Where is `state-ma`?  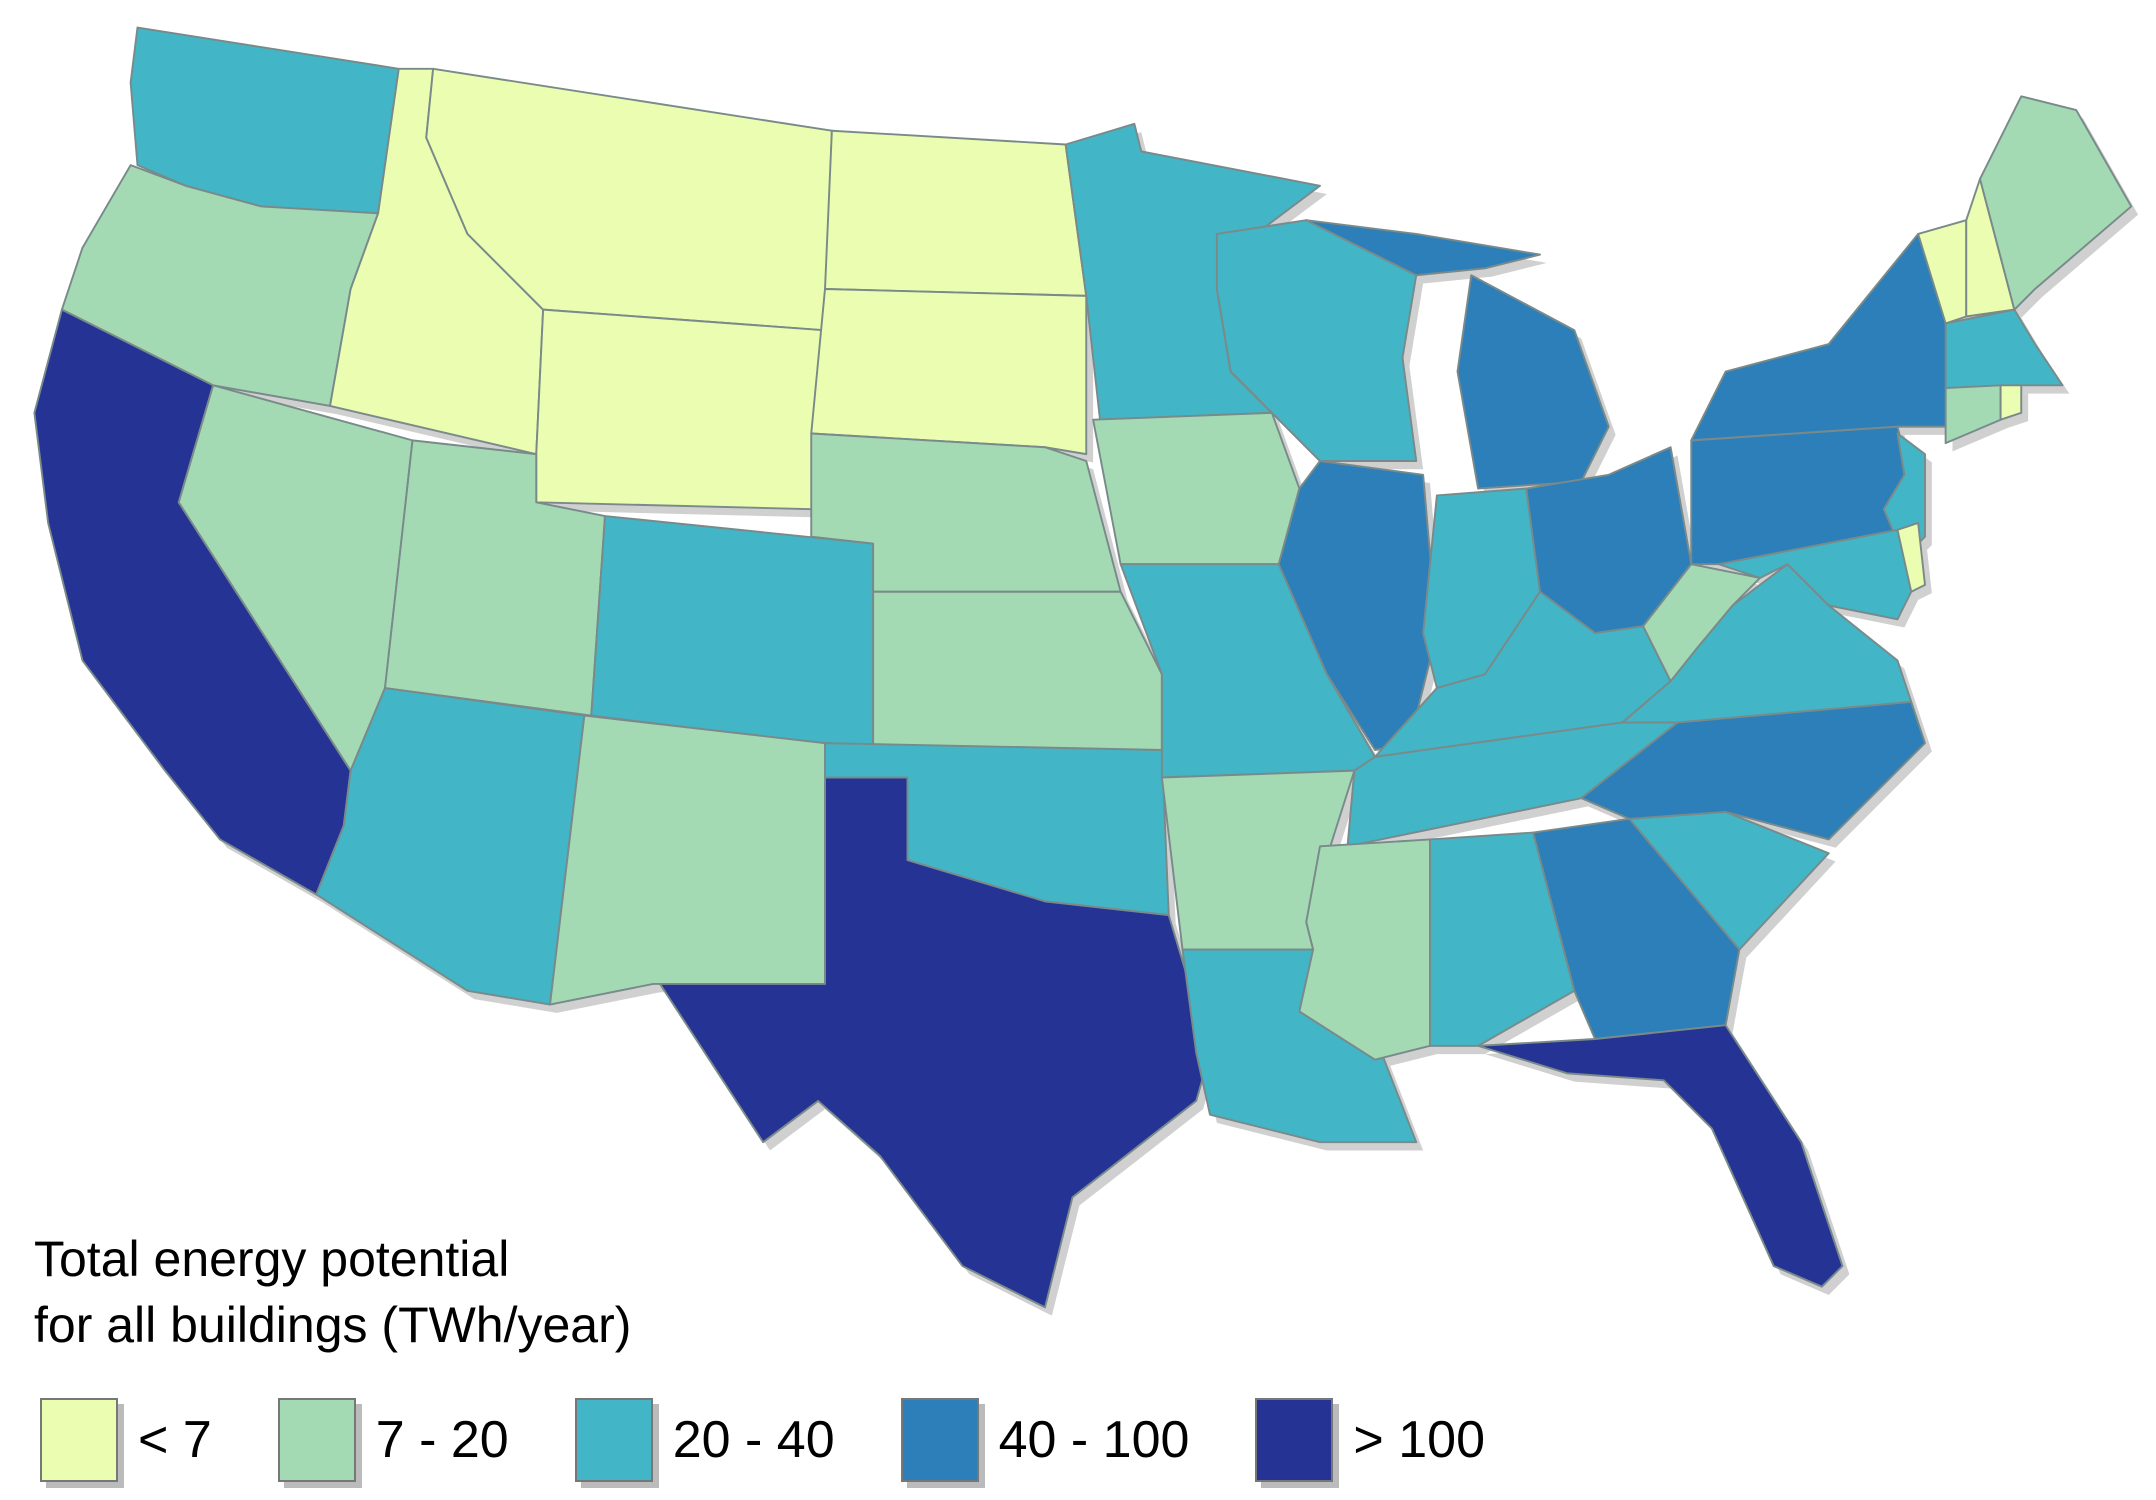
state-ma is located at coordinates (2004, 349).